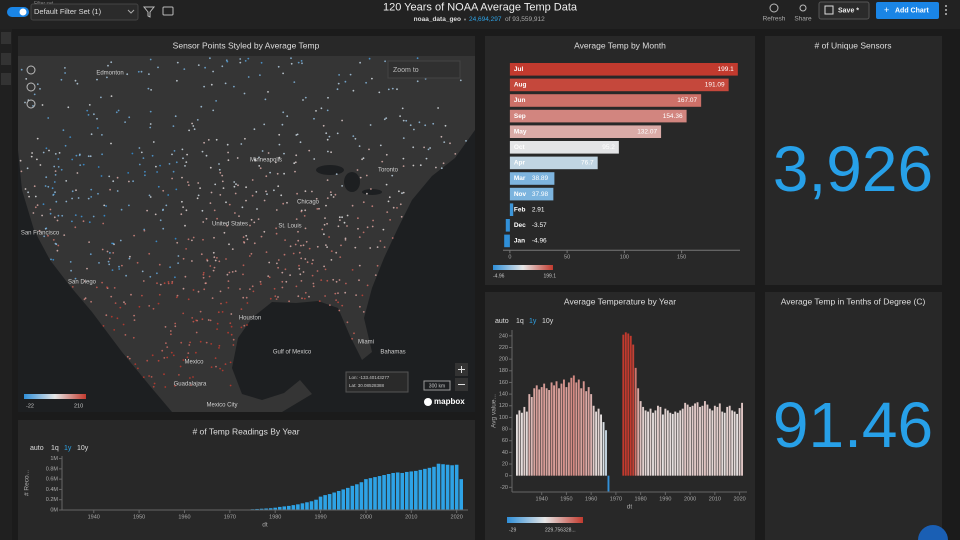 This screenshot has width=960, height=540. What do you see at coordinates (52, 490) in the screenshot?
I see `y-tick-label: 0.4M` at bounding box center [52, 490].